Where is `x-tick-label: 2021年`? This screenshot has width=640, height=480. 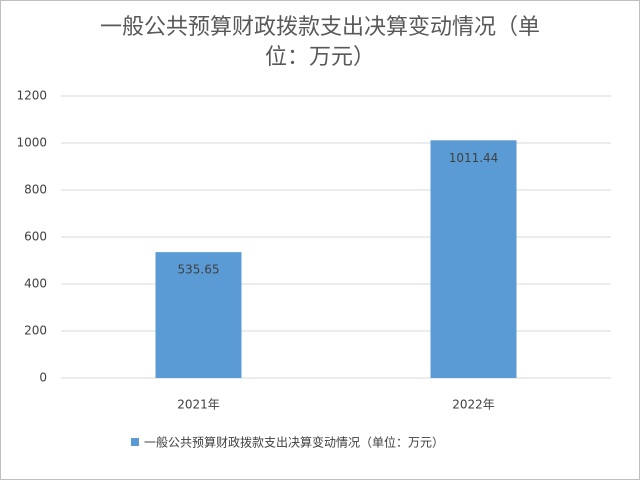 x-tick-label: 2021年 is located at coordinates (198, 405).